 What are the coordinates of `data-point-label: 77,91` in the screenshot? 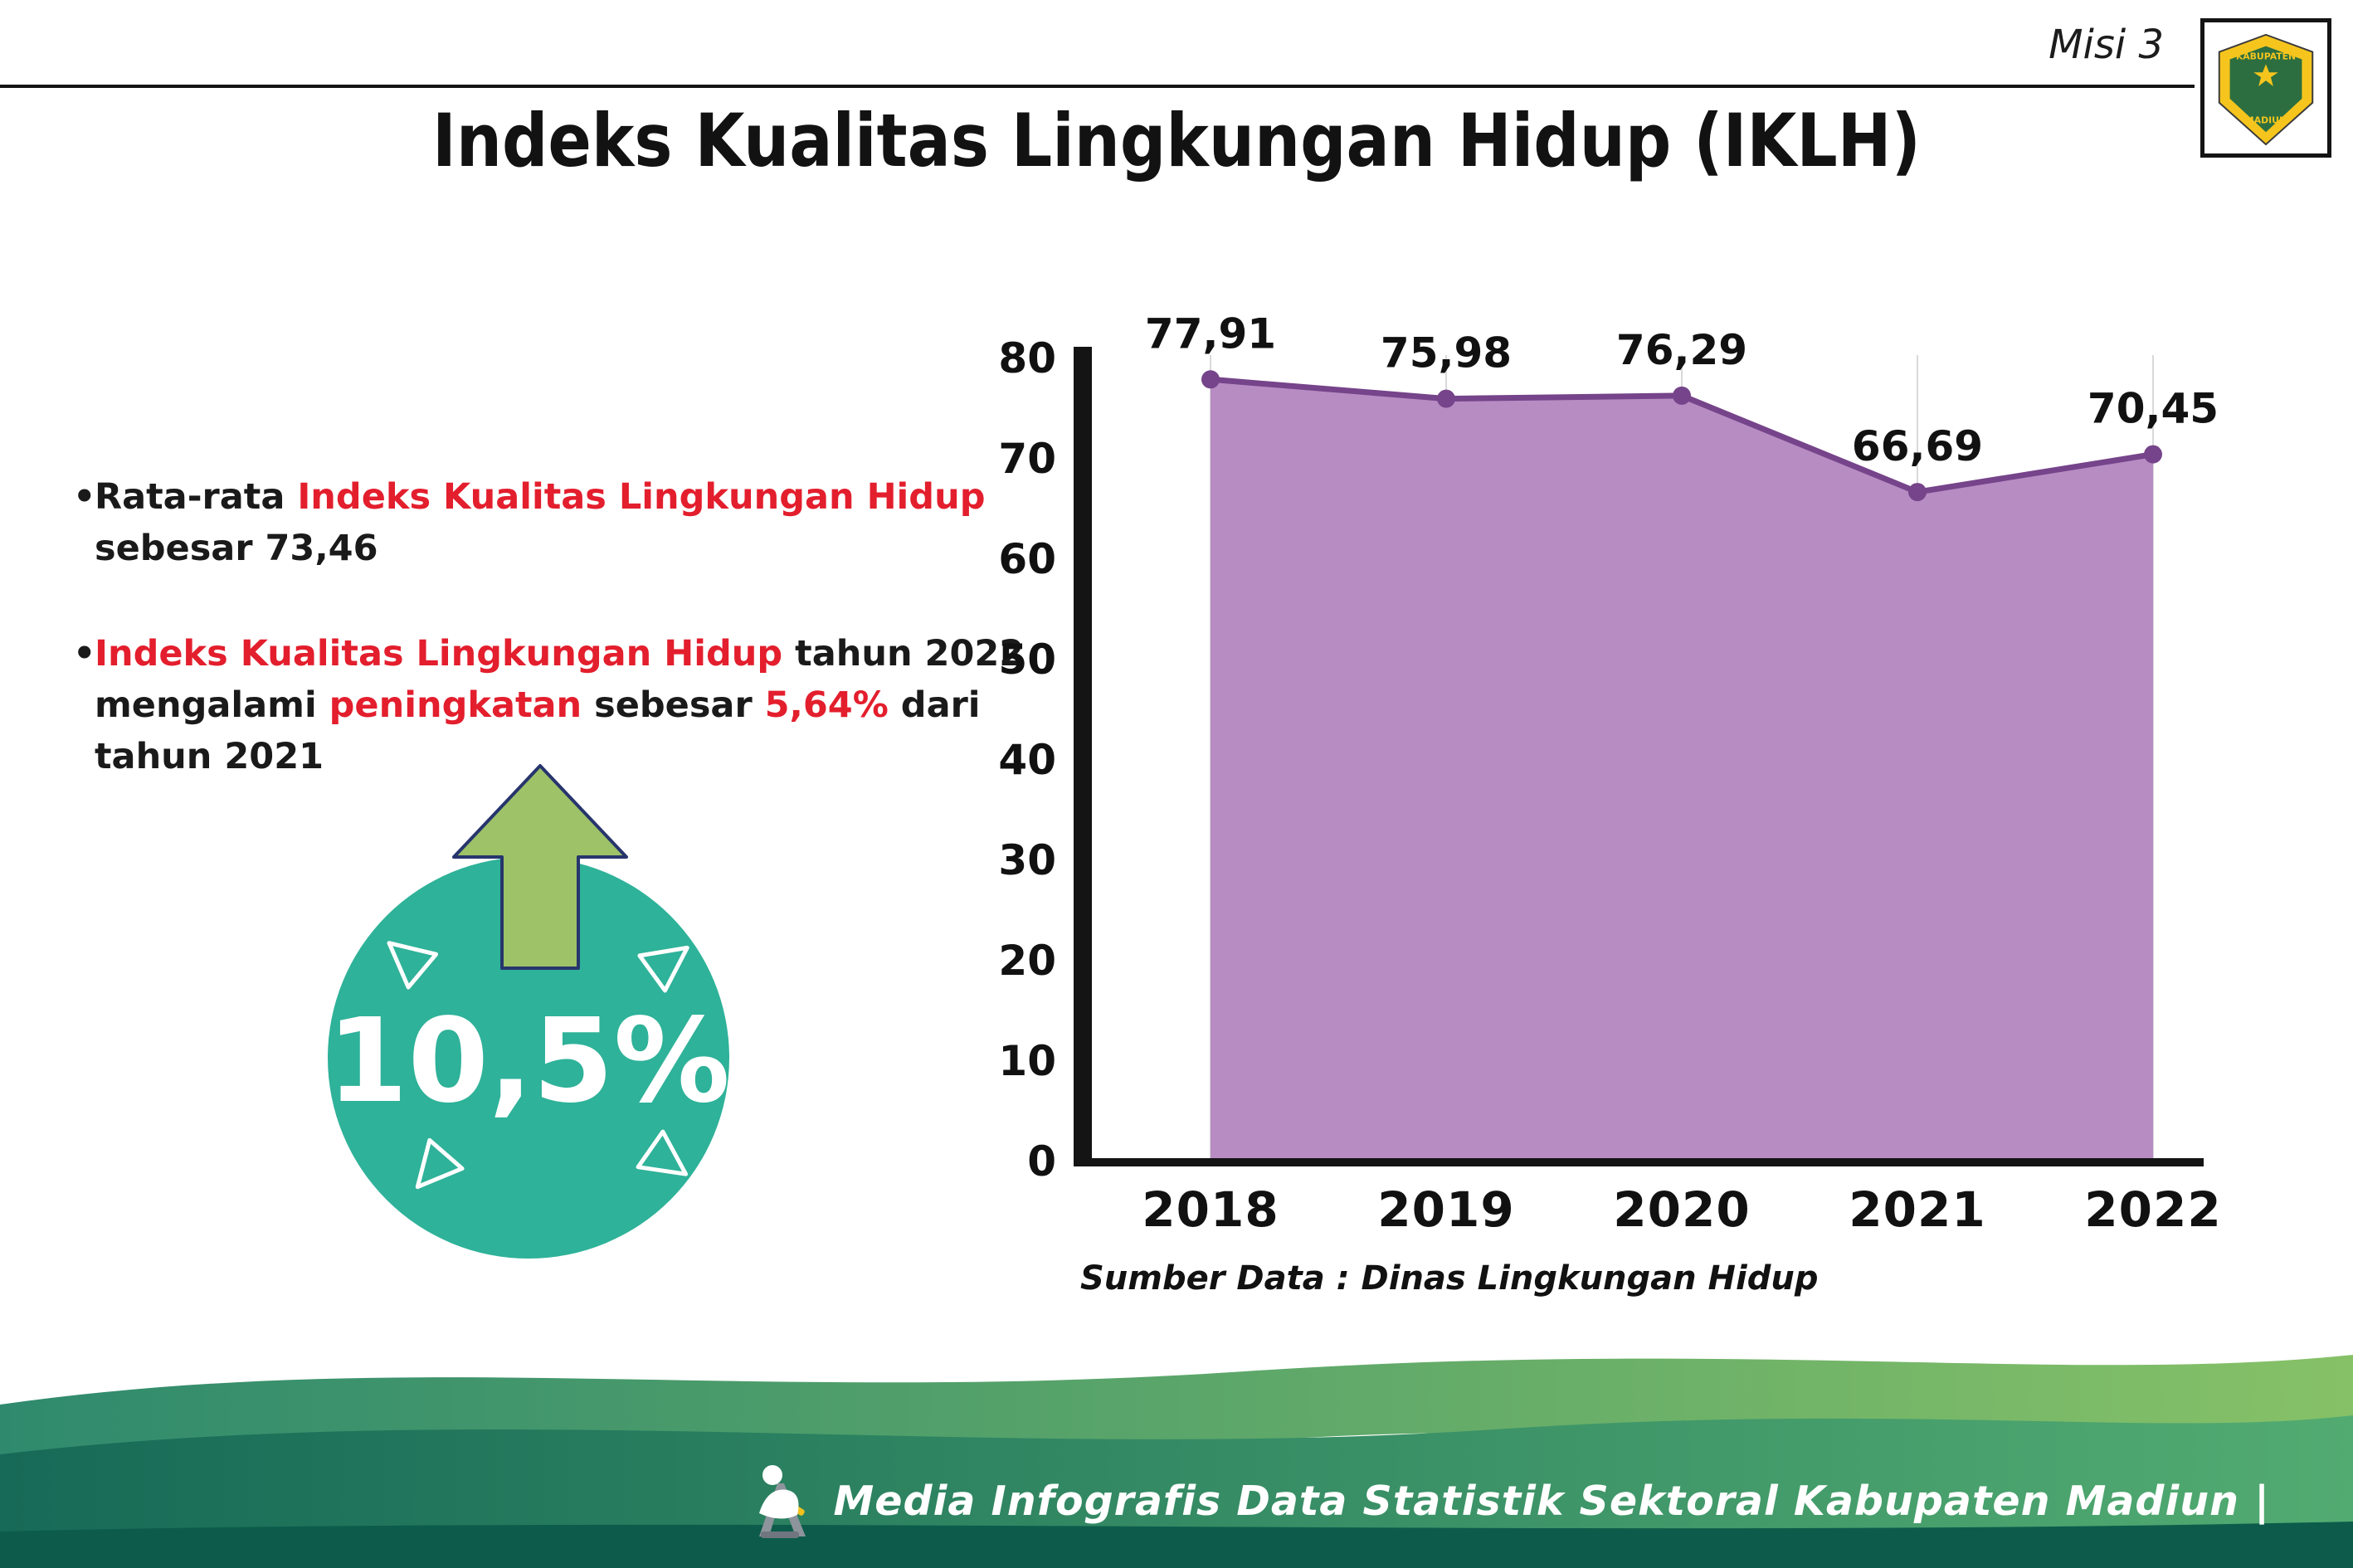 It's located at (1210, 333).